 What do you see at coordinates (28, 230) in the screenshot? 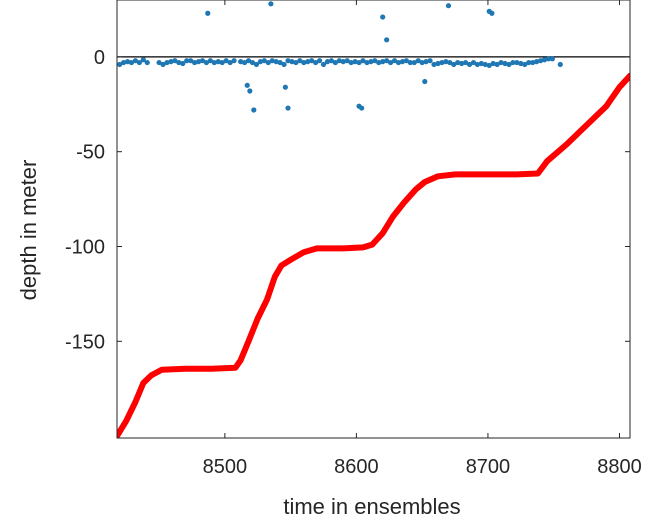
I see `y-axis-label: depth in meter` at bounding box center [28, 230].